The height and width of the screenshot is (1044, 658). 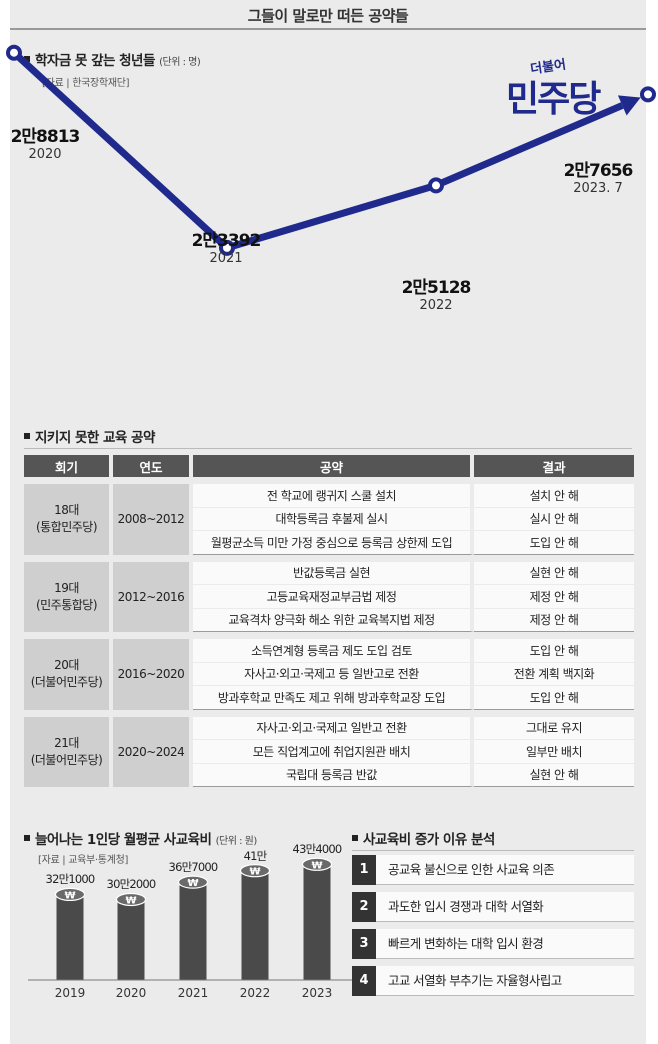 I want to click on party-label: (더불어민주당), so click(x=66, y=682).